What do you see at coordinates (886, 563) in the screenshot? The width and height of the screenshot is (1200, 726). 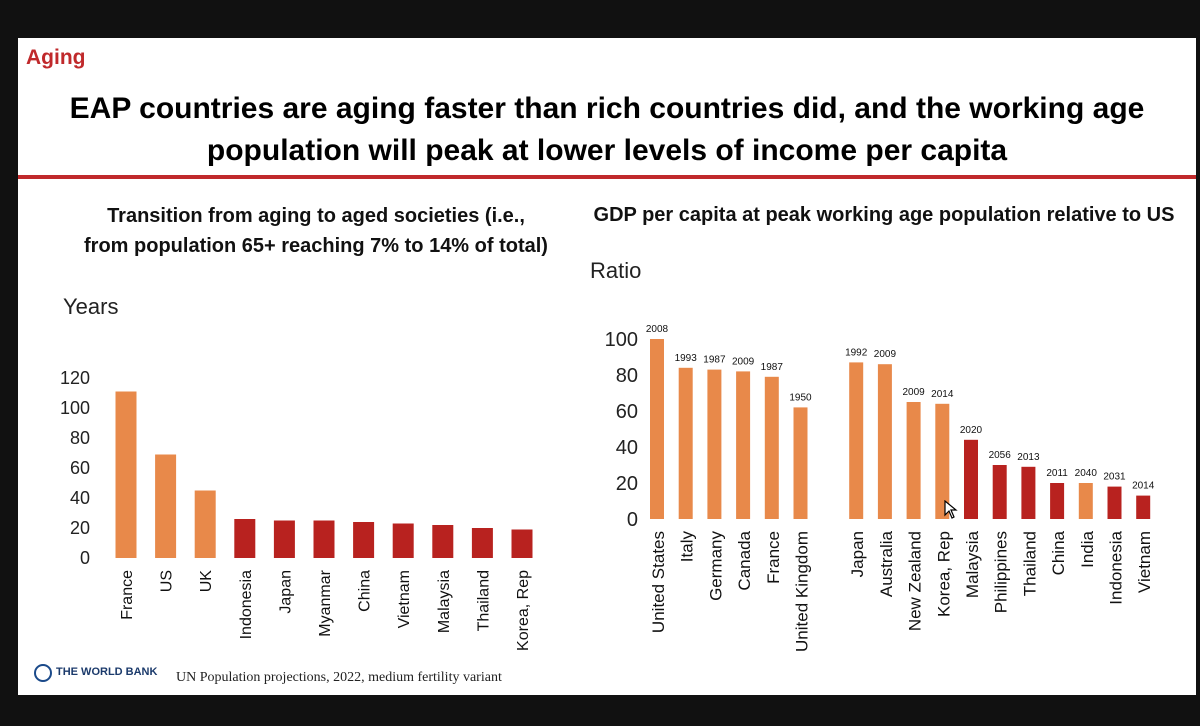 I see `x-tick-label: Australia` at bounding box center [886, 563].